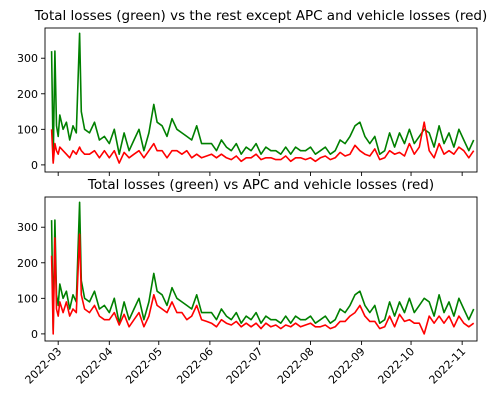 This screenshot has height=400, width=494. What do you see at coordinates (296, 366) in the screenshot?
I see `x-tick-label: 2022-08` at bounding box center [296, 366].